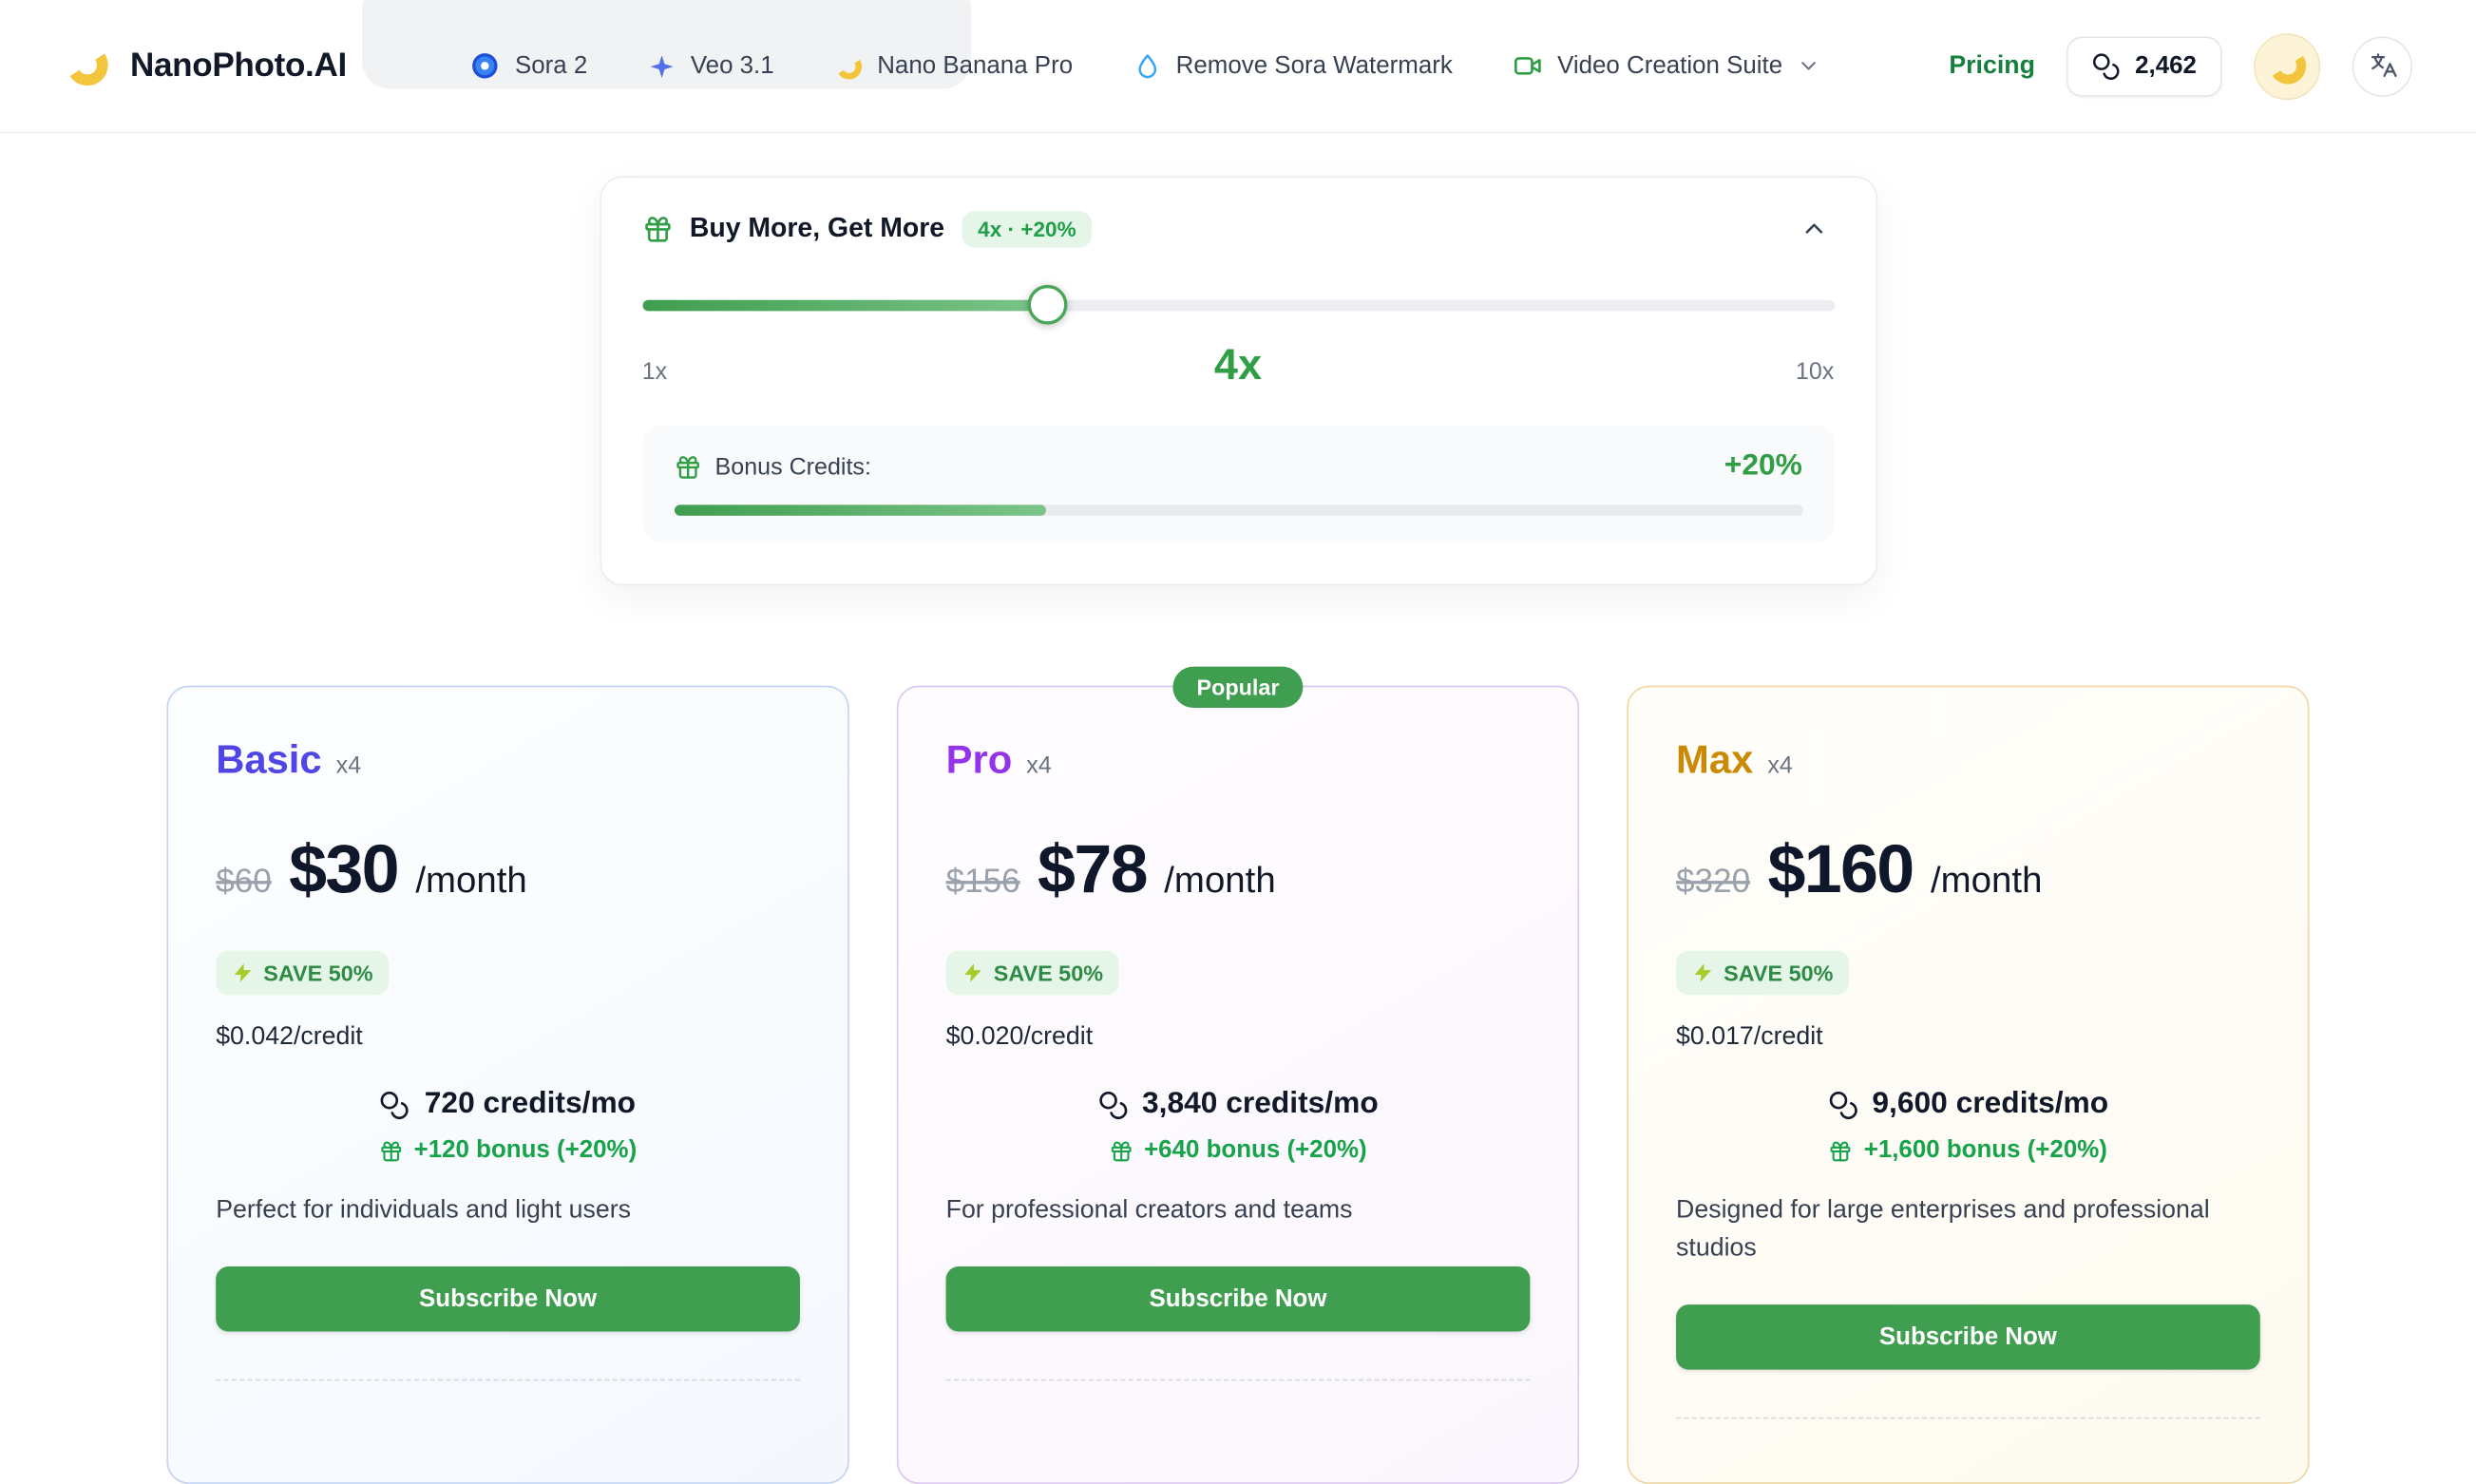 The width and height of the screenshot is (2476, 1484). I want to click on booster-multiplier-badge: 4x · +20%, so click(1028, 228).